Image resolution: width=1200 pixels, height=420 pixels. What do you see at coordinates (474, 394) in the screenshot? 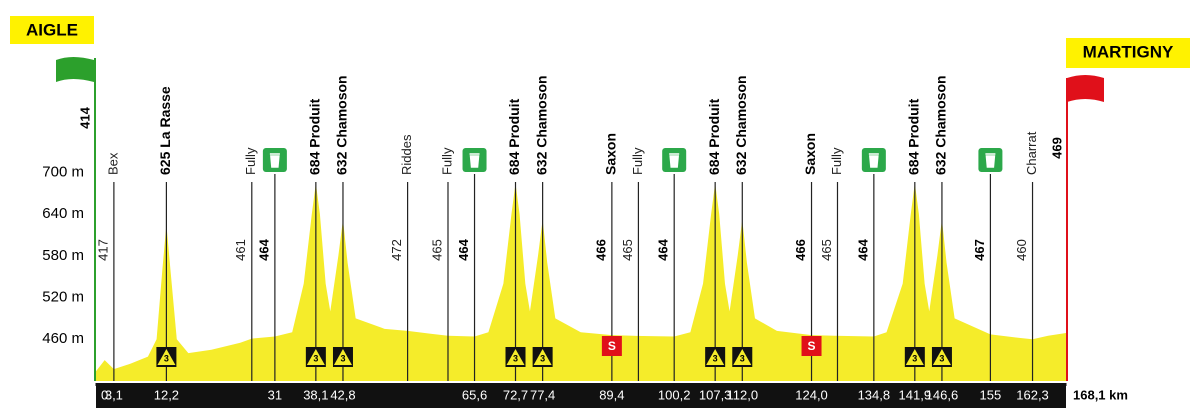
I see `x-tick-label: 65,6` at bounding box center [474, 394].